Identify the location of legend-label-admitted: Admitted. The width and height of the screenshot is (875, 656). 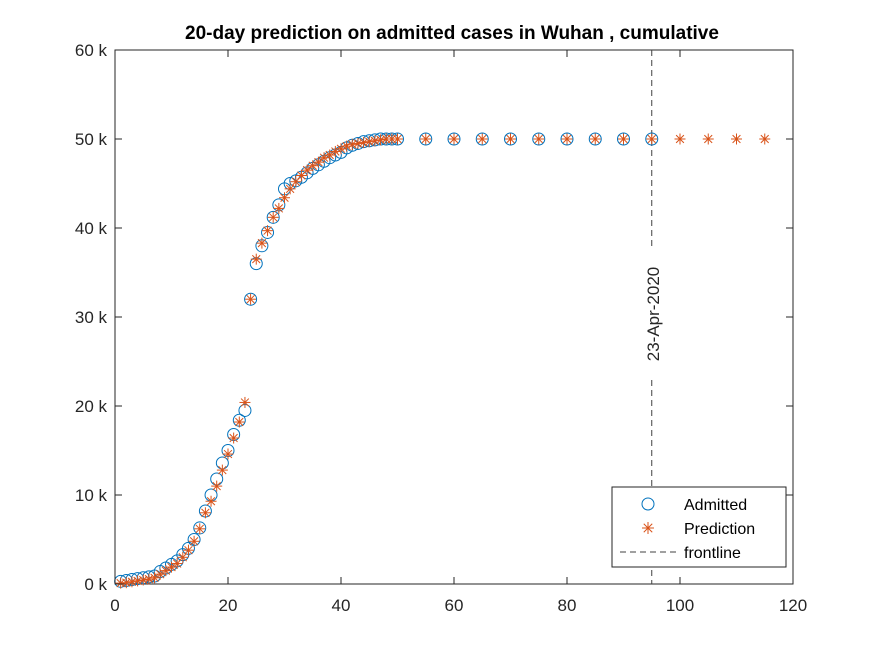
(715, 505).